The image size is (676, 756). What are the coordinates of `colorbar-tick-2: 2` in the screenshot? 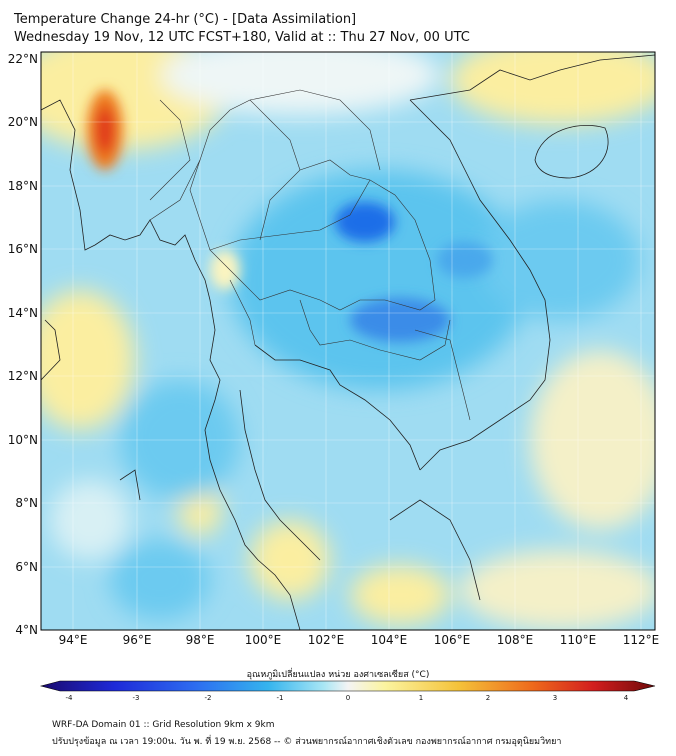 It's located at (488, 698).